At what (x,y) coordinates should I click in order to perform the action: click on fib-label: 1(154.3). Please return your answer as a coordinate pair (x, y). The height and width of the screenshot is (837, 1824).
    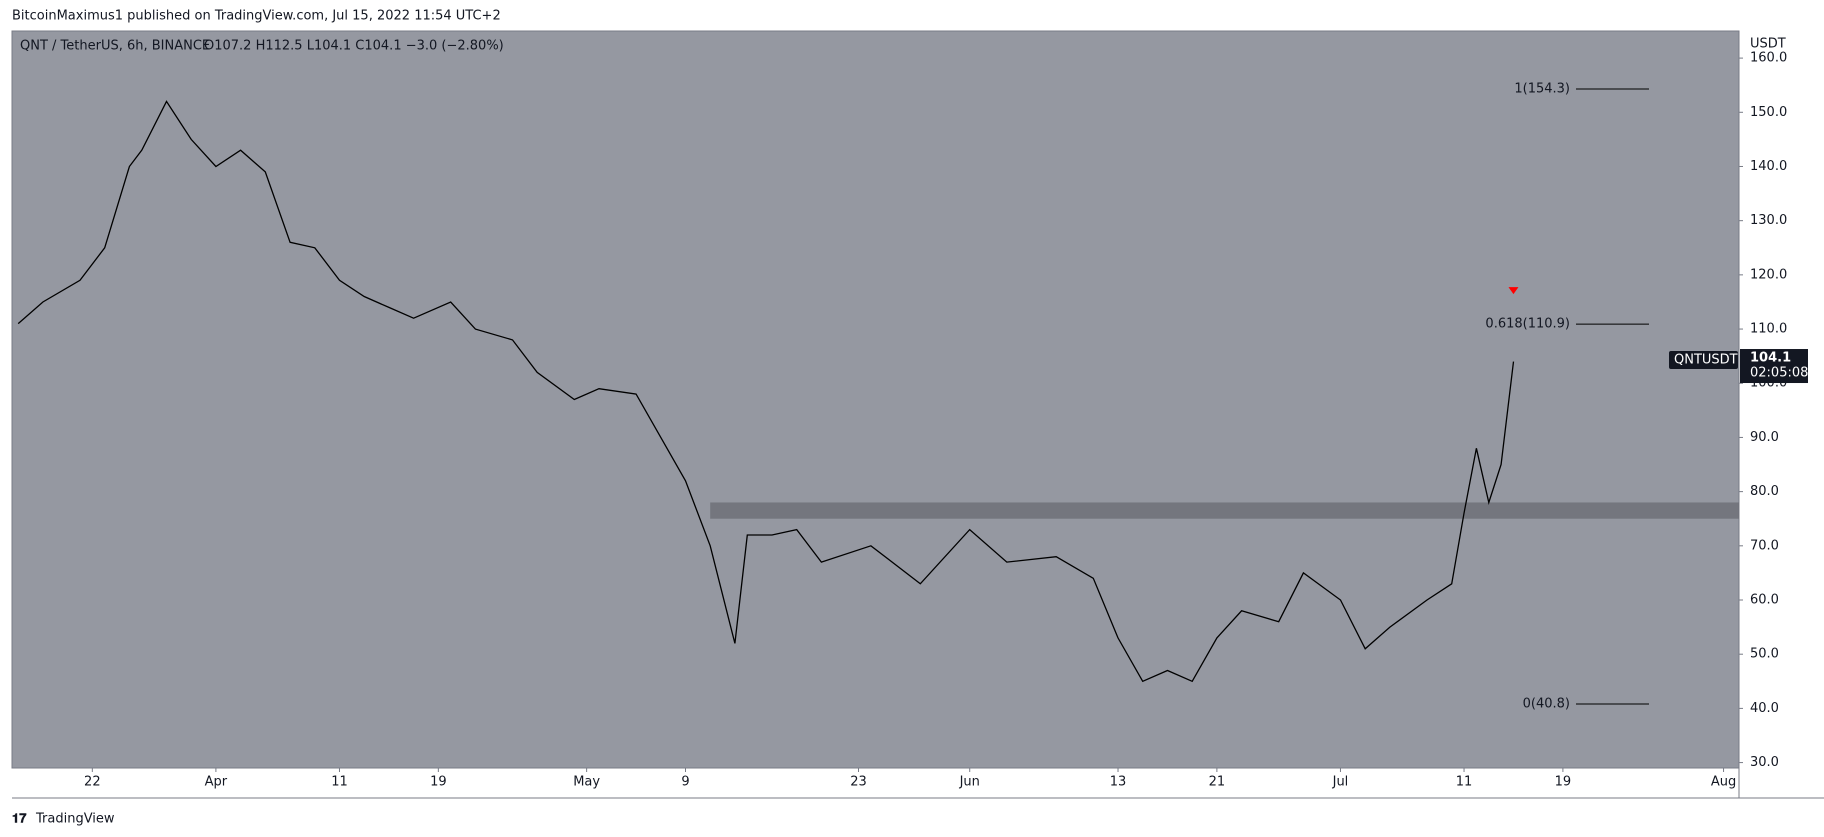
    Looking at the image, I should click on (1542, 88).